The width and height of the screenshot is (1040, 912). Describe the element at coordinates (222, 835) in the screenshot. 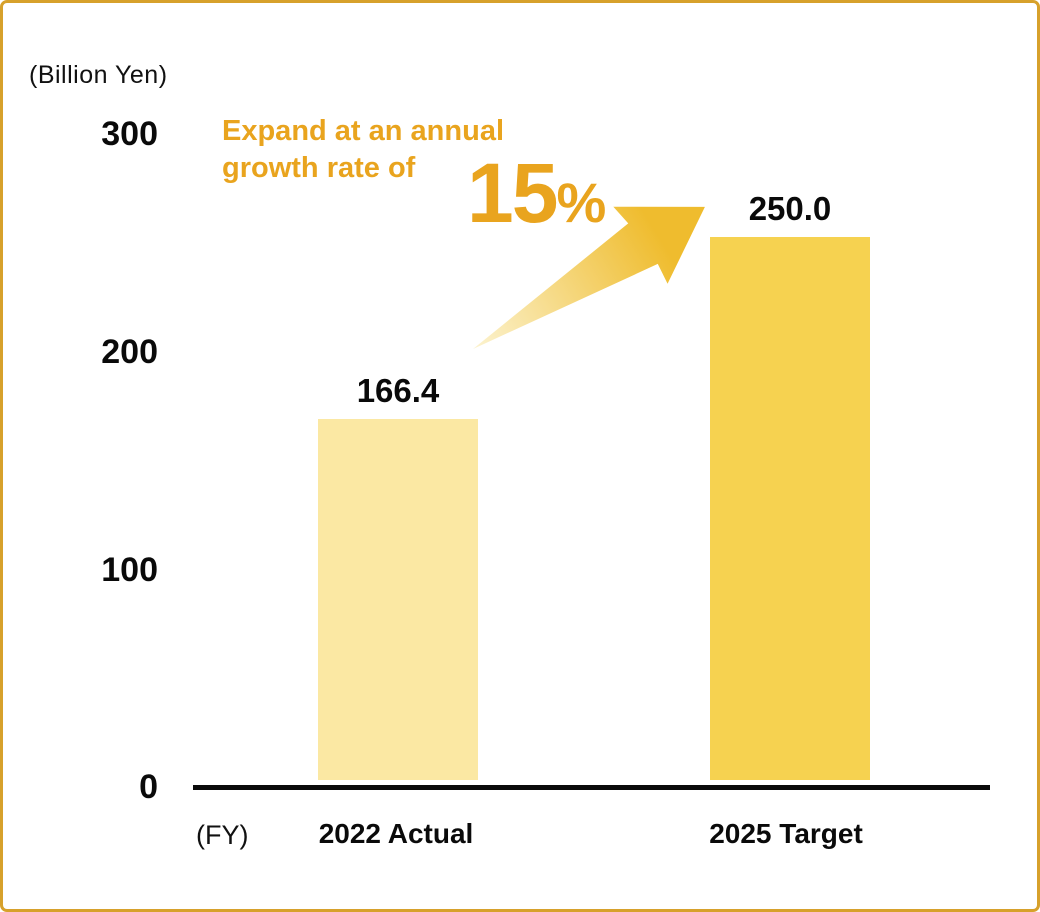

I see `x-axis-fy-label: (FY)` at that location.